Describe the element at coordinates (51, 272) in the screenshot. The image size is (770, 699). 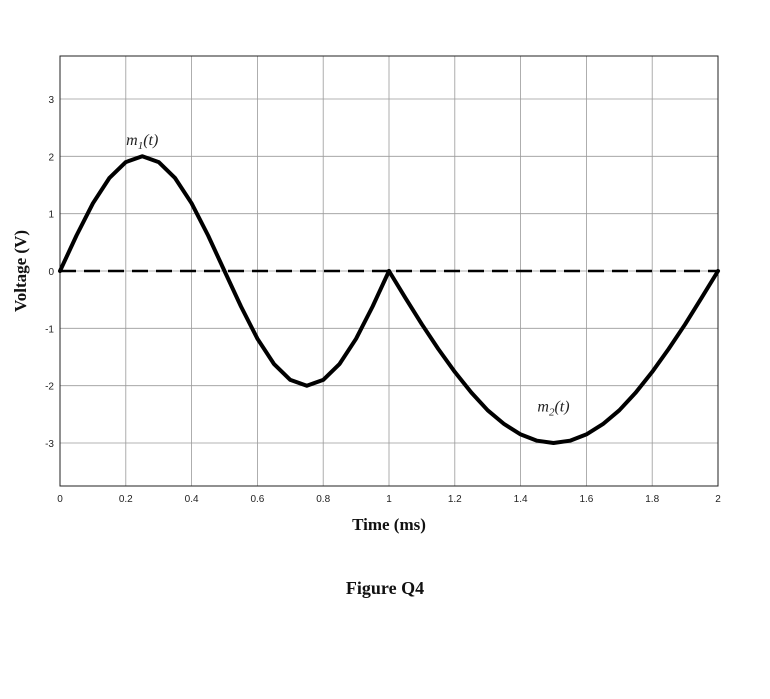
I see `y-tick-label: 0` at that location.